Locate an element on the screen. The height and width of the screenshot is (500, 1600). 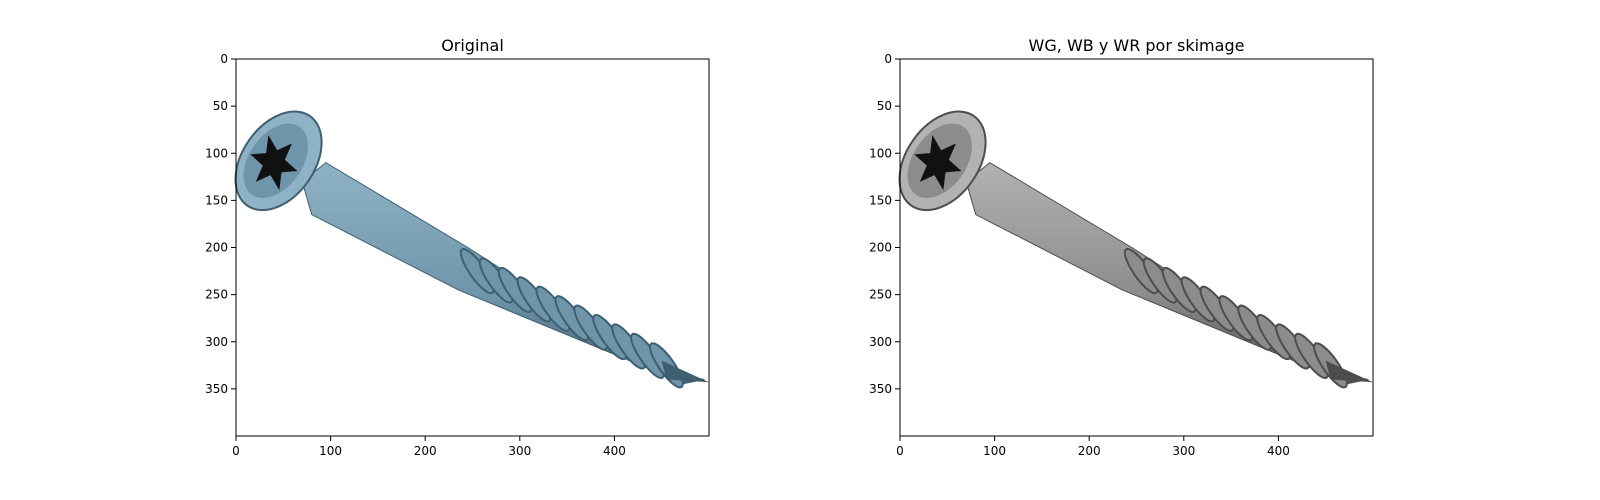
panel-title: Original is located at coordinates (472, 45).